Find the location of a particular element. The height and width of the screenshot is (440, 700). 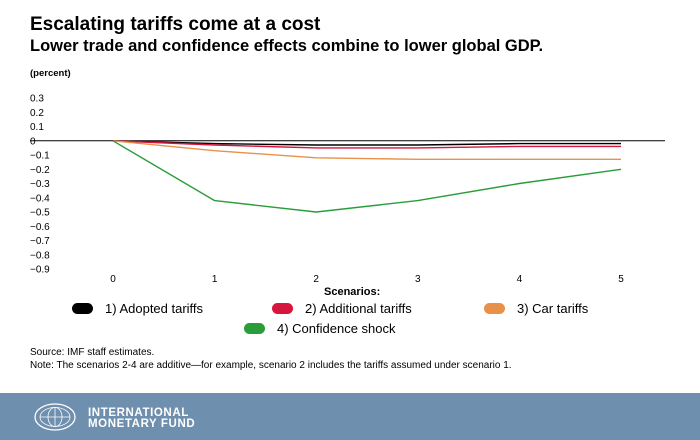

imf-seal-icon is located at coordinates (55, 417).